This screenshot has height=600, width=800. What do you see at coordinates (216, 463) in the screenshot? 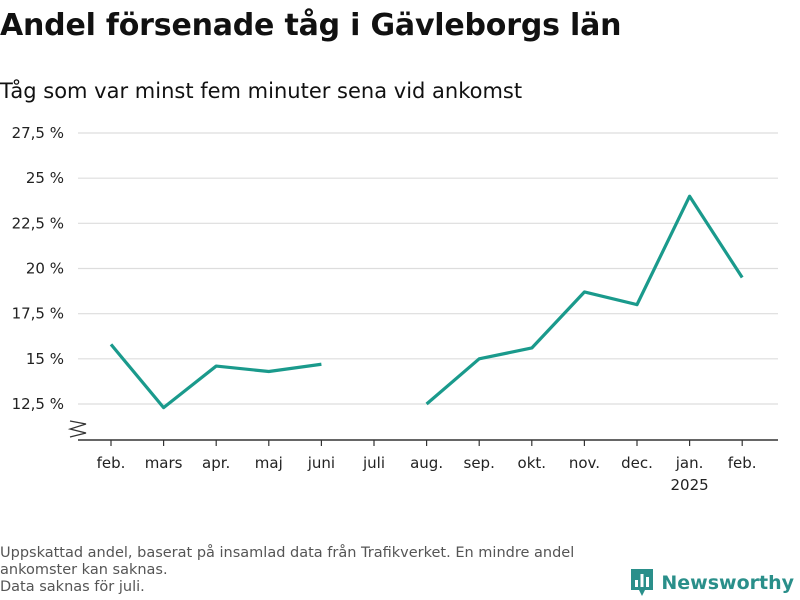
I see `x-tick-label: apr.` at bounding box center [216, 463].